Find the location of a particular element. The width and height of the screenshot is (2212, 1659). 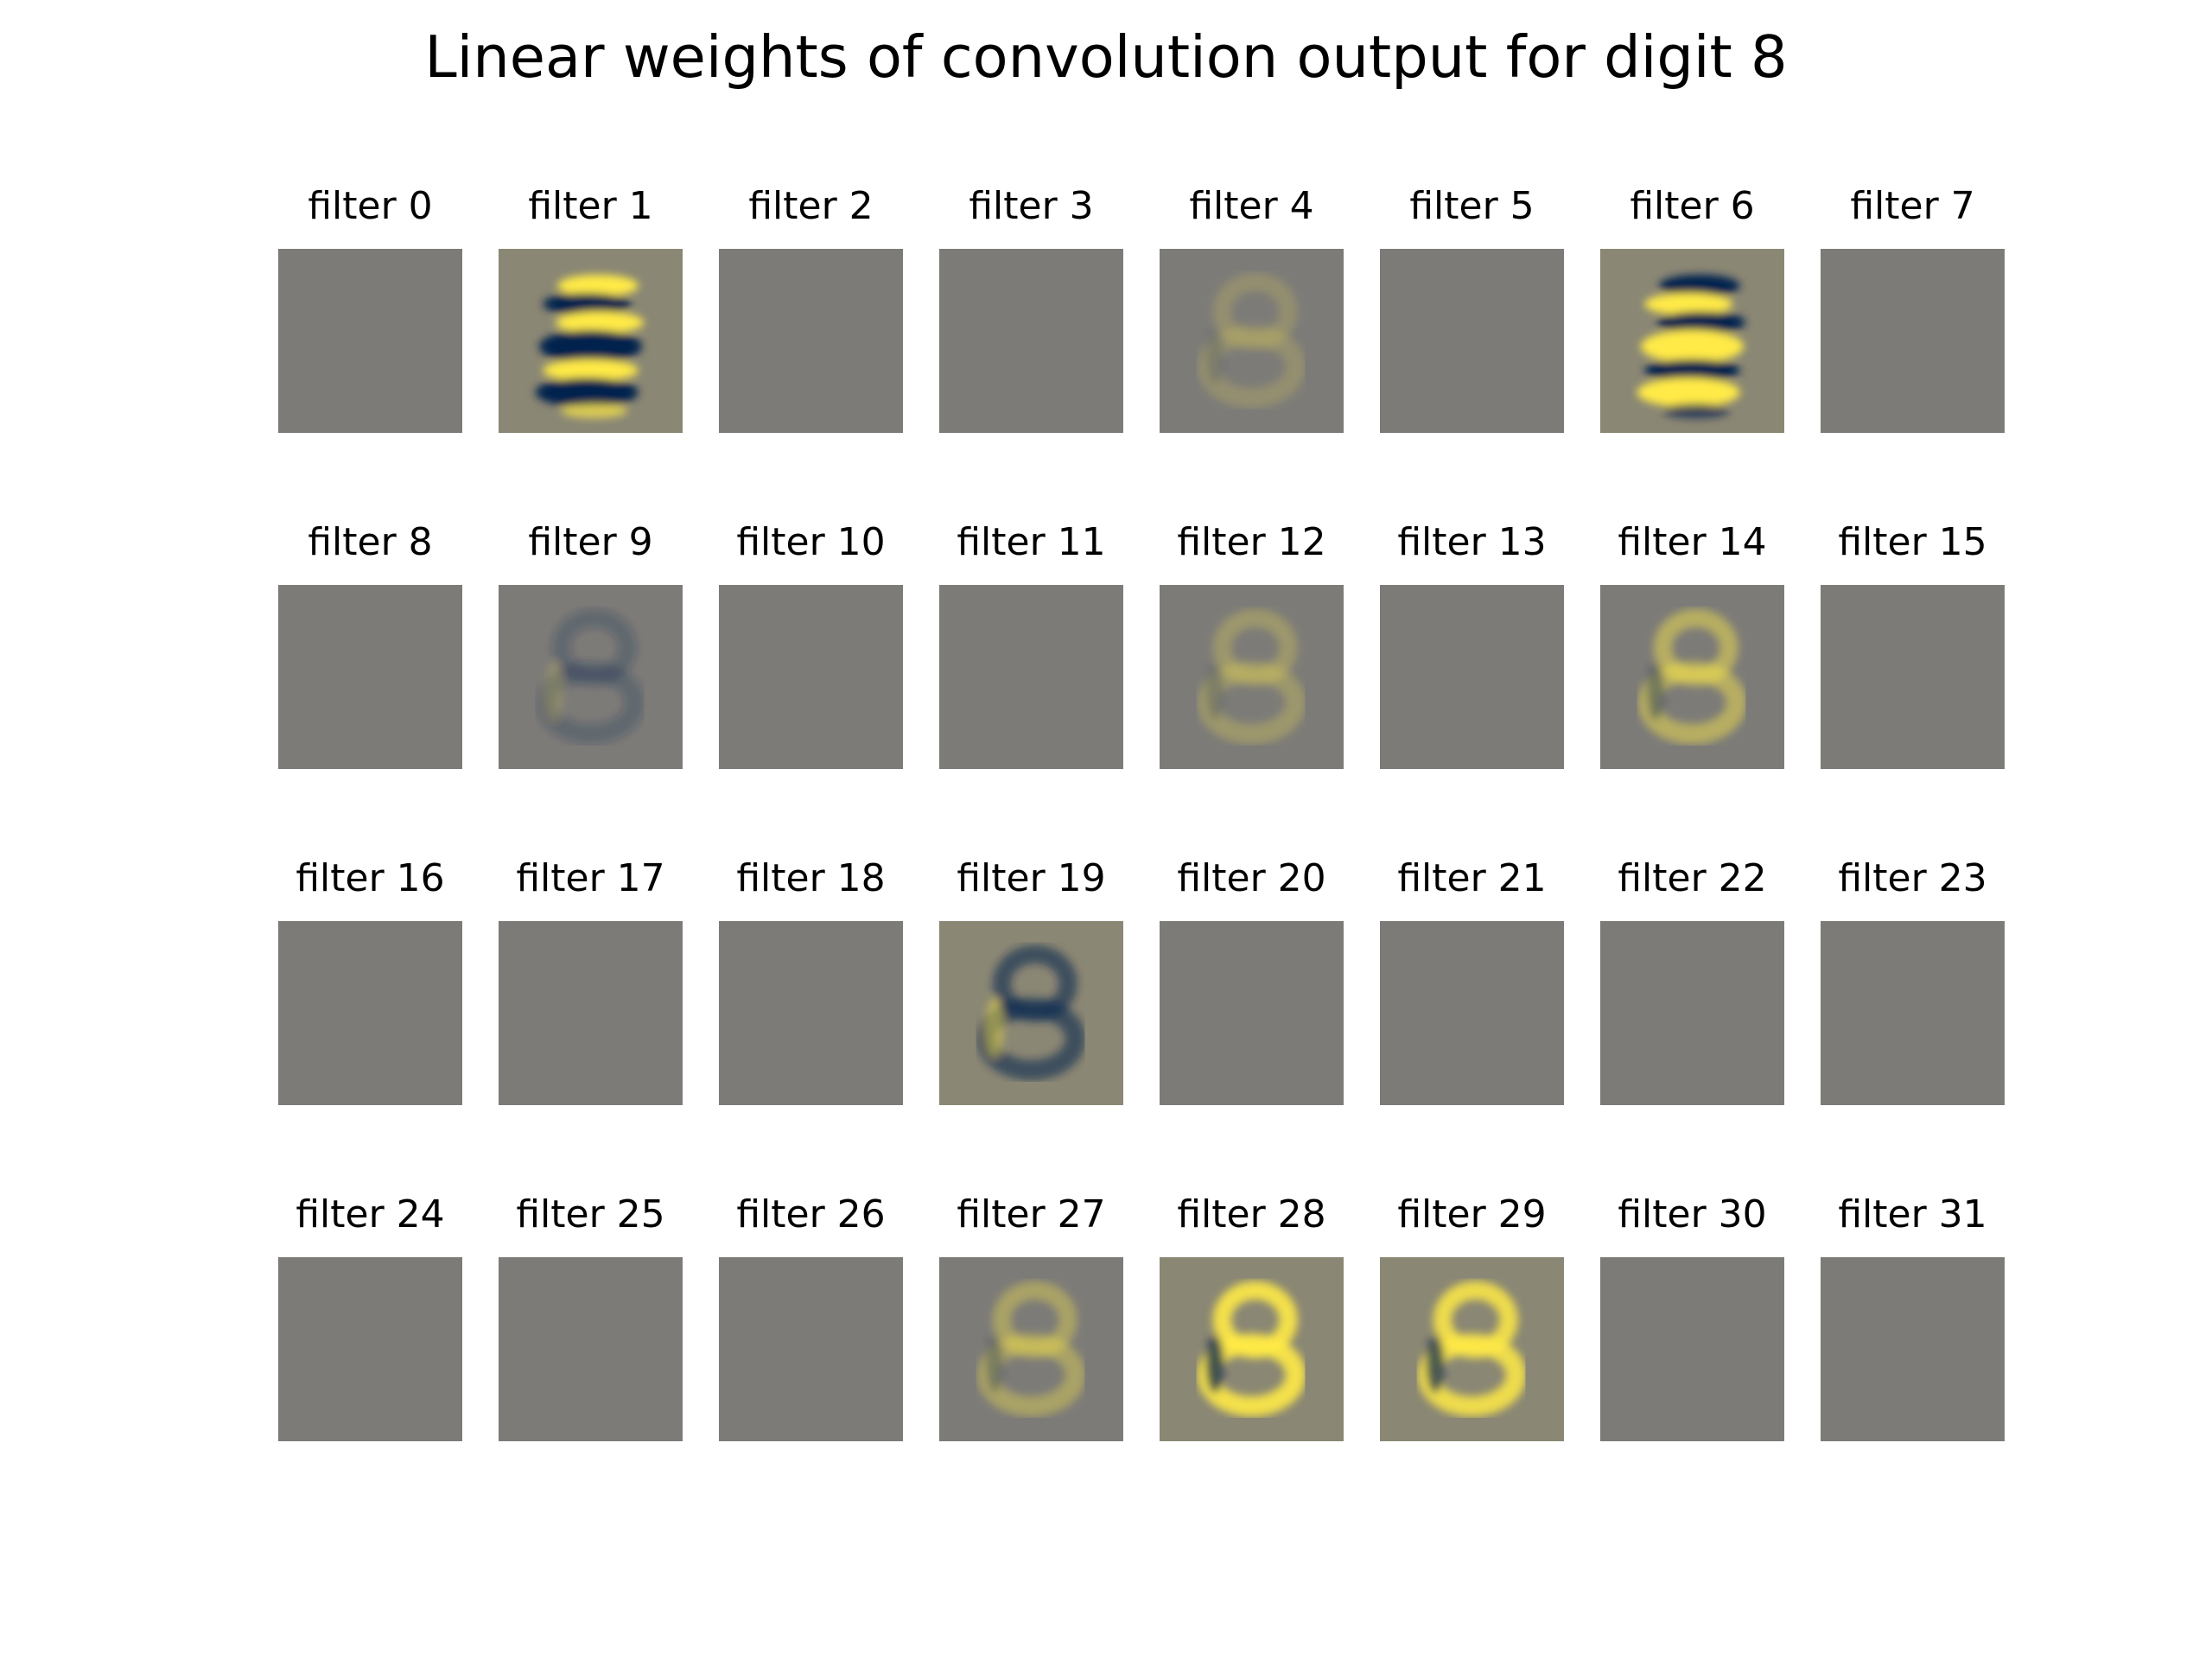

panel-title: filter 8 is located at coordinates (370, 542).